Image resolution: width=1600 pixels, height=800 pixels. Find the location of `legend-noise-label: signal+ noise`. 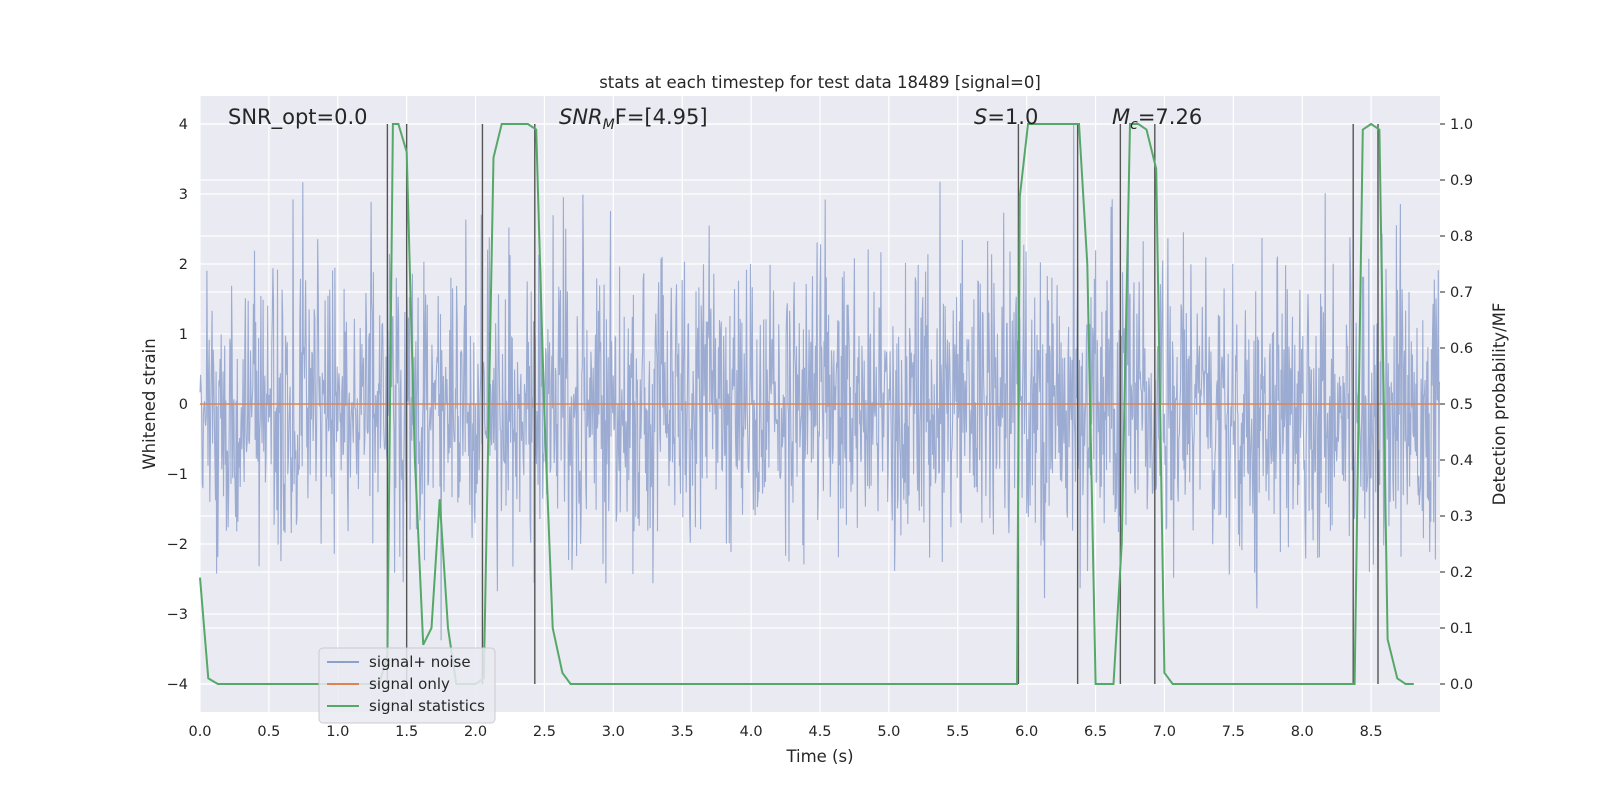

legend-noise-label: signal+ noise is located at coordinates (420, 662).